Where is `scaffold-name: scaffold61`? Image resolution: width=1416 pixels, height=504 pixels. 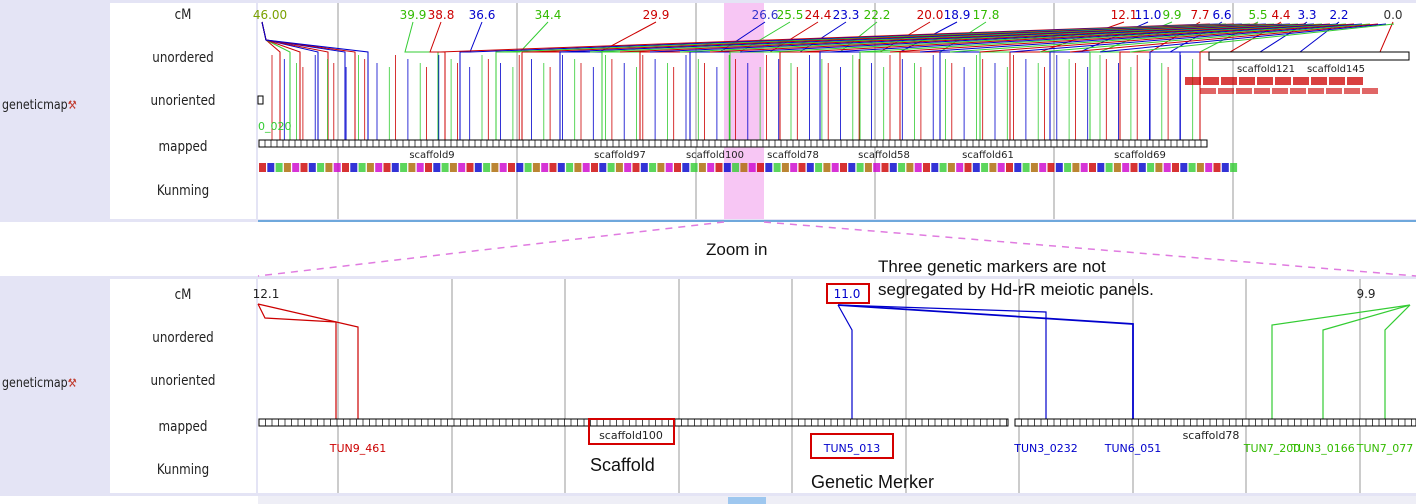
scaffold-name: scaffold61 is located at coordinates (988, 155).